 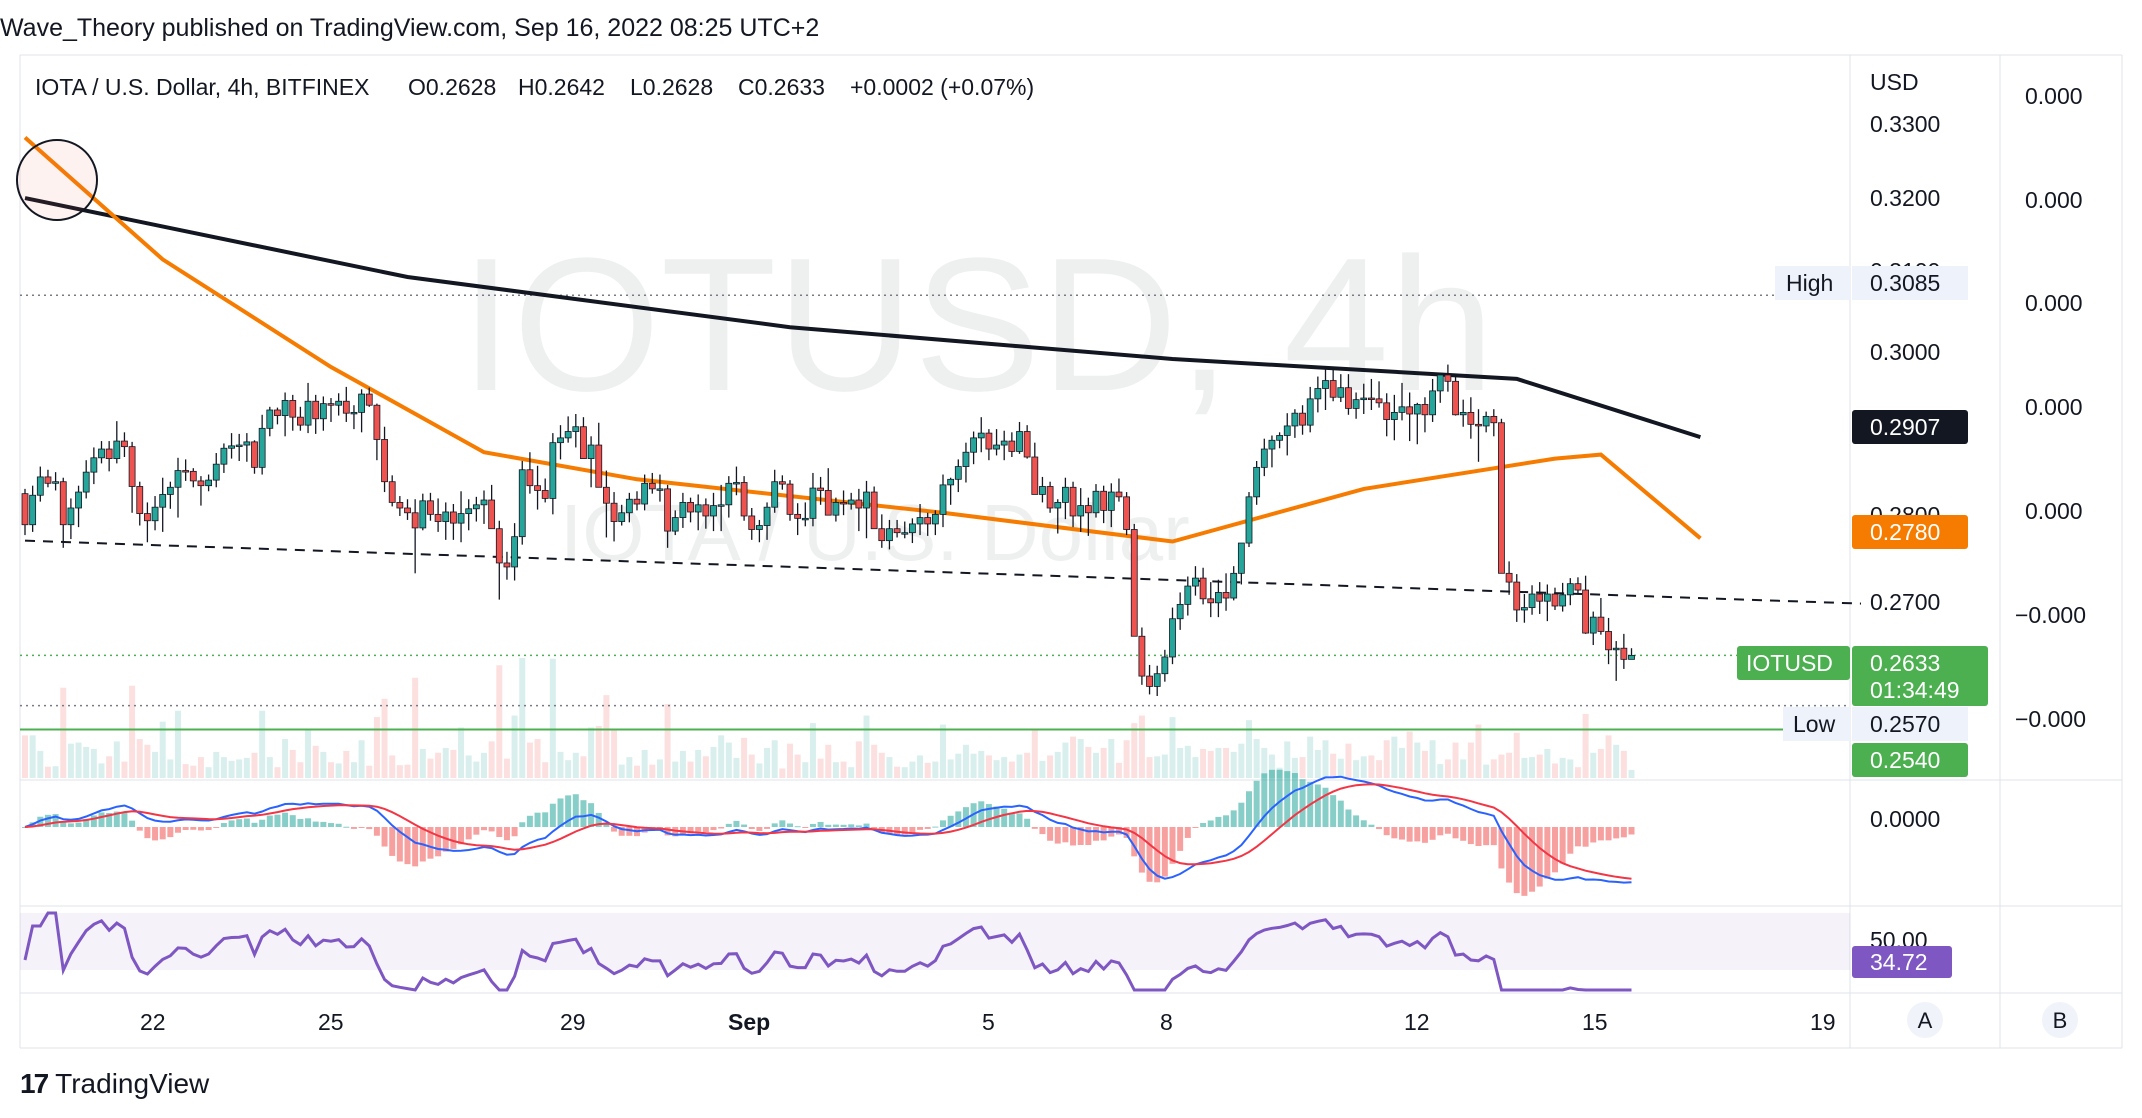 I want to click on scale-button-b: B, so click(x=2060, y=1020).